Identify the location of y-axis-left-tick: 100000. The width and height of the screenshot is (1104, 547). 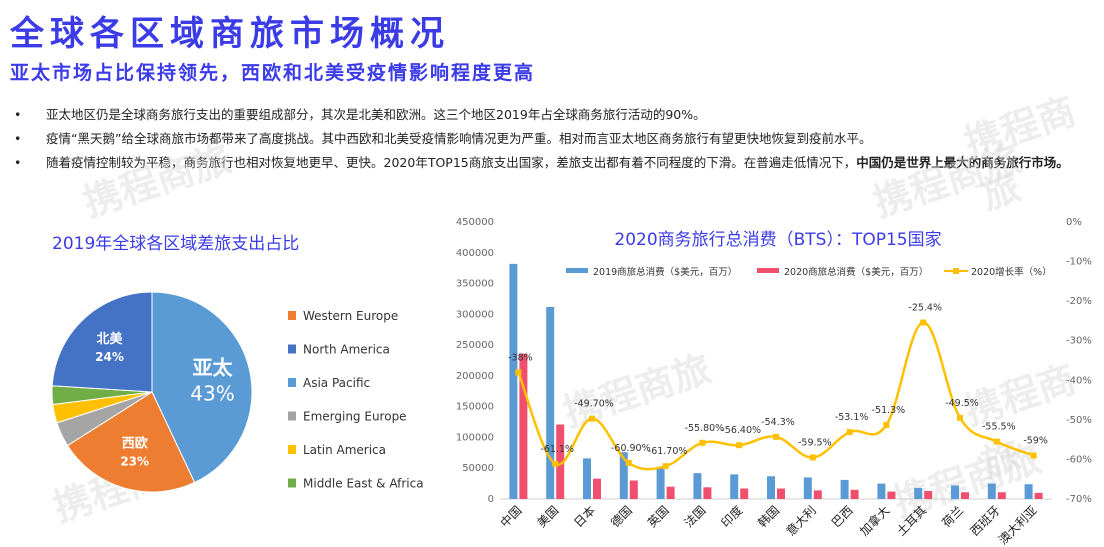
(475, 437).